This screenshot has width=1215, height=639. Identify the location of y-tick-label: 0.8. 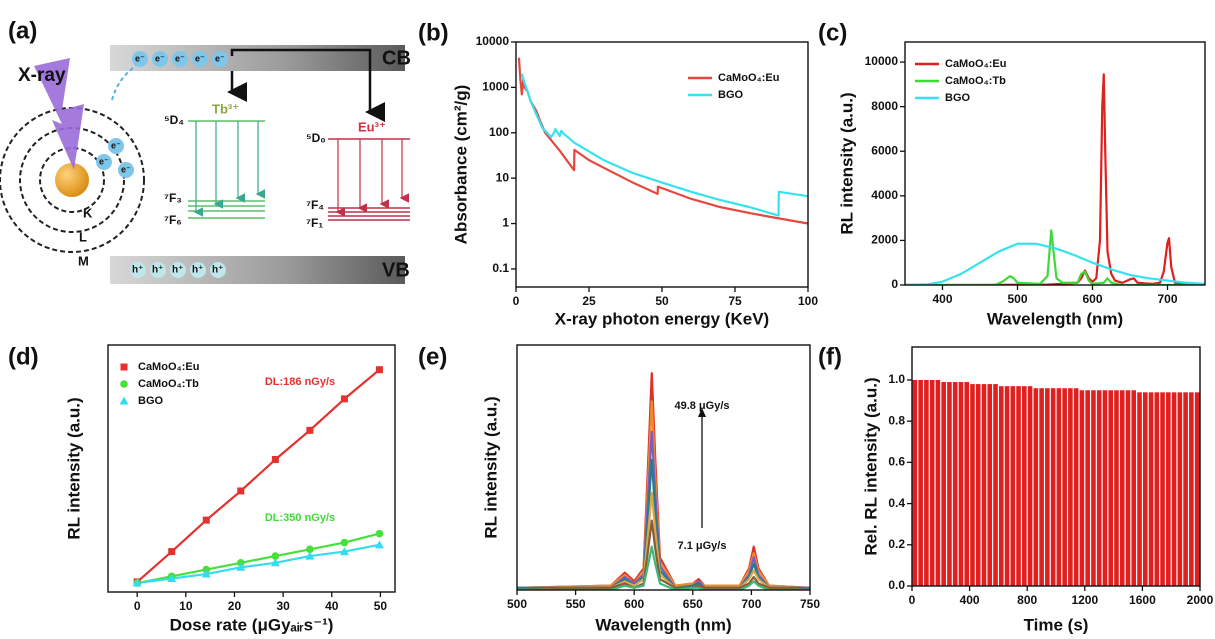
(896, 420).